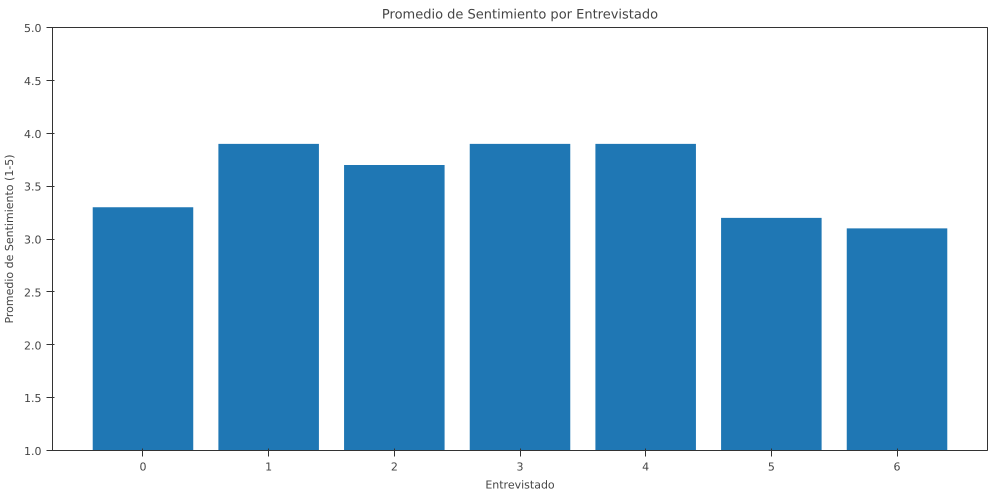 The image size is (991, 494). What do you see at coordinates (268, 467) in the screenshot?
I see `x-tick-label: 1` at bounding box center [268, 467].